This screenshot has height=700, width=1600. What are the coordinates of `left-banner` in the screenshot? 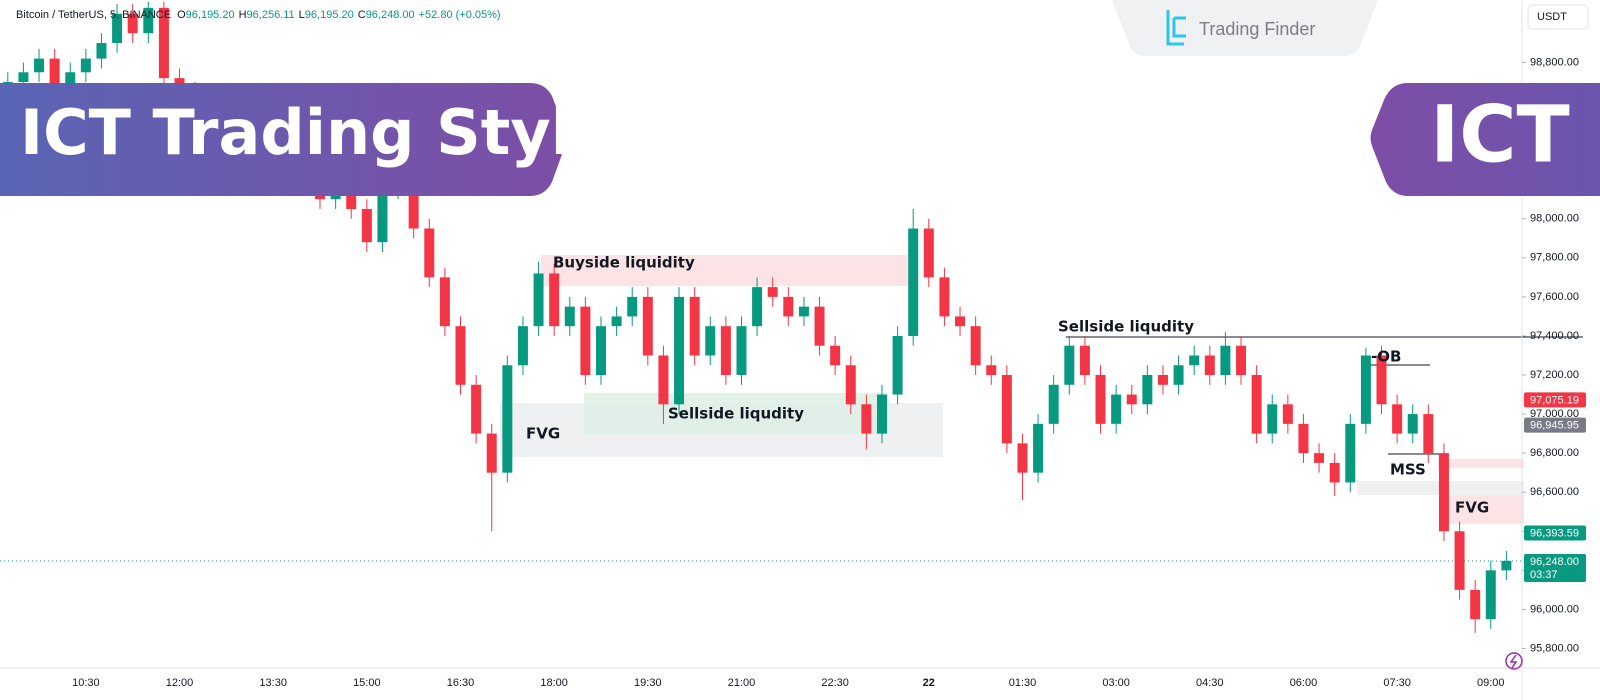 It's located at (283, 139).